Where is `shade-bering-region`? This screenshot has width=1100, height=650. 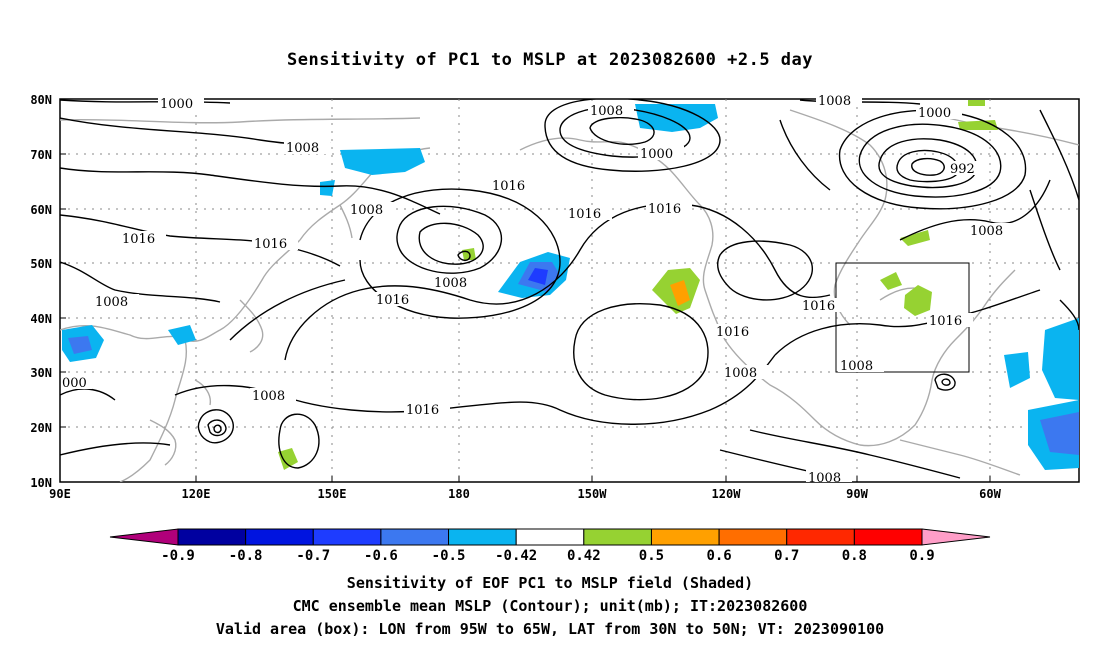 shade-bering-region is located at coordinates (382, 161).